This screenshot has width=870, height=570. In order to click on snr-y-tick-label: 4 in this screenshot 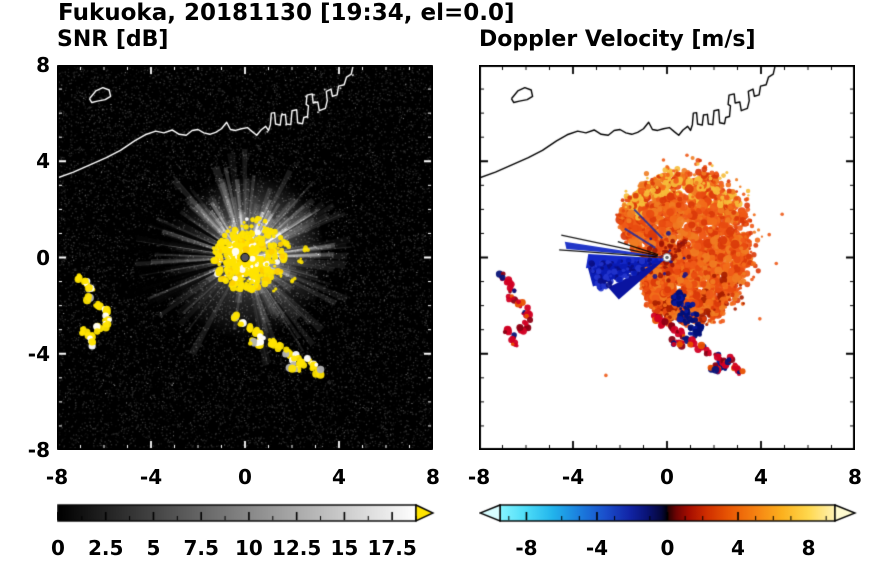, I will do `click(43, 161)`.